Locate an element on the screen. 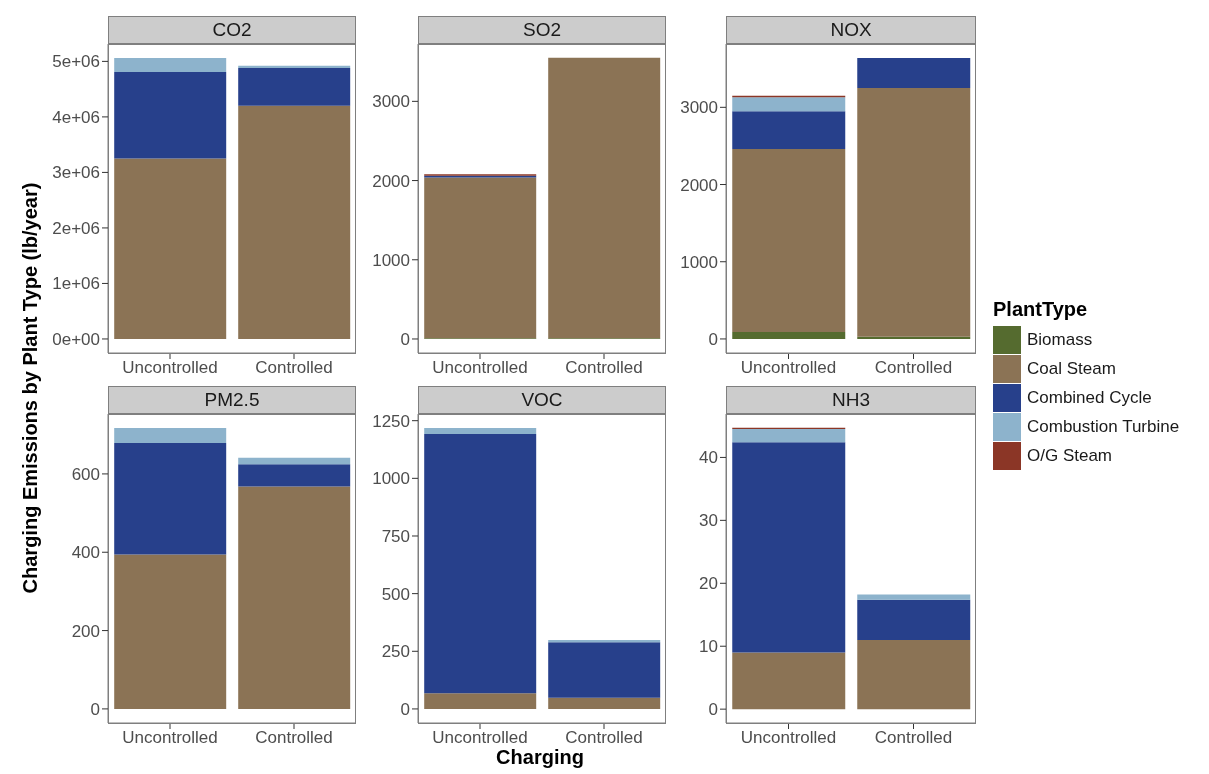 This screenshot has height=774, width=1209. legend-label: Biomass is located at coordinates (1060, 339).